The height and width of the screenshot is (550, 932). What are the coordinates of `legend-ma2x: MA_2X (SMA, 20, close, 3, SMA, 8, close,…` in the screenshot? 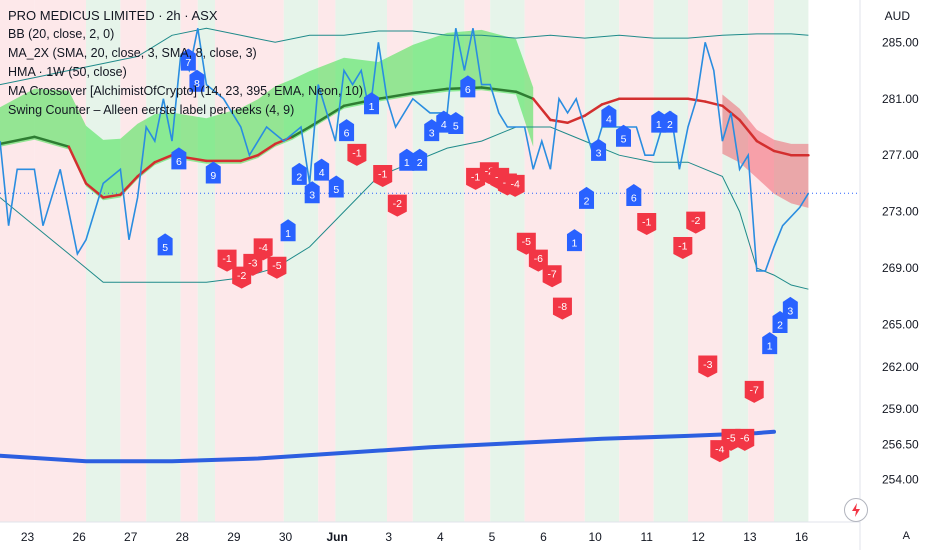 It's located at (132, 53).